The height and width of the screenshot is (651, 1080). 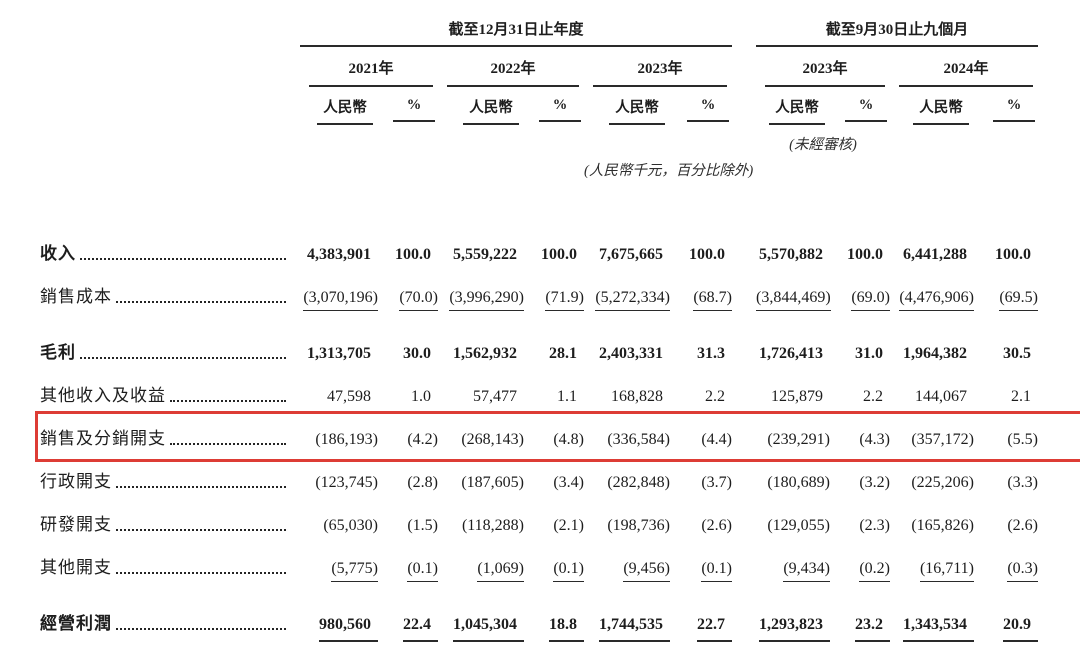 I want to click on cell-value: 22.4, so click(x=408, y=629).